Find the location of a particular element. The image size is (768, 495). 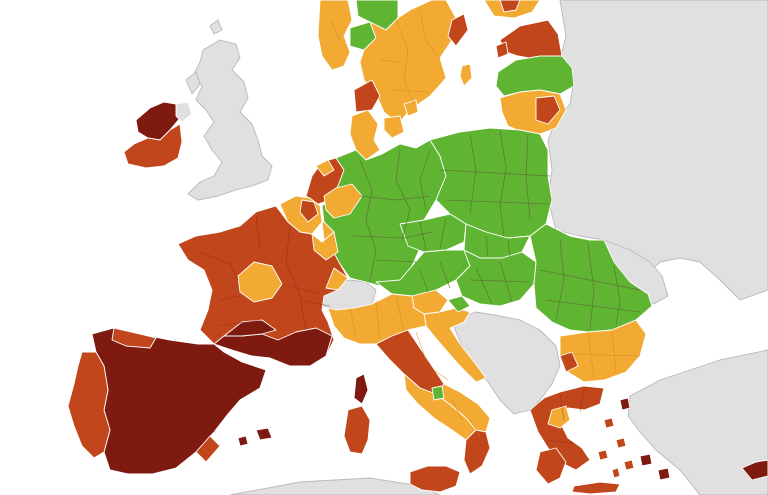

region-great-britain is located at coordinates (230, 120).